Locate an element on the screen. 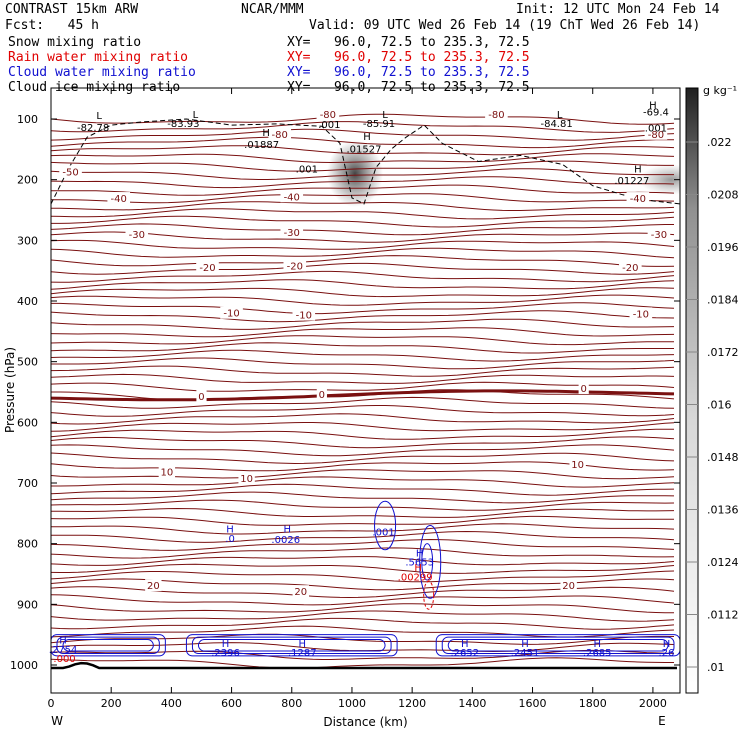 Image resolution: width=740 pixels, height=740 pixels. colorbar-label: .0172 is located at coordinates (723, 352).